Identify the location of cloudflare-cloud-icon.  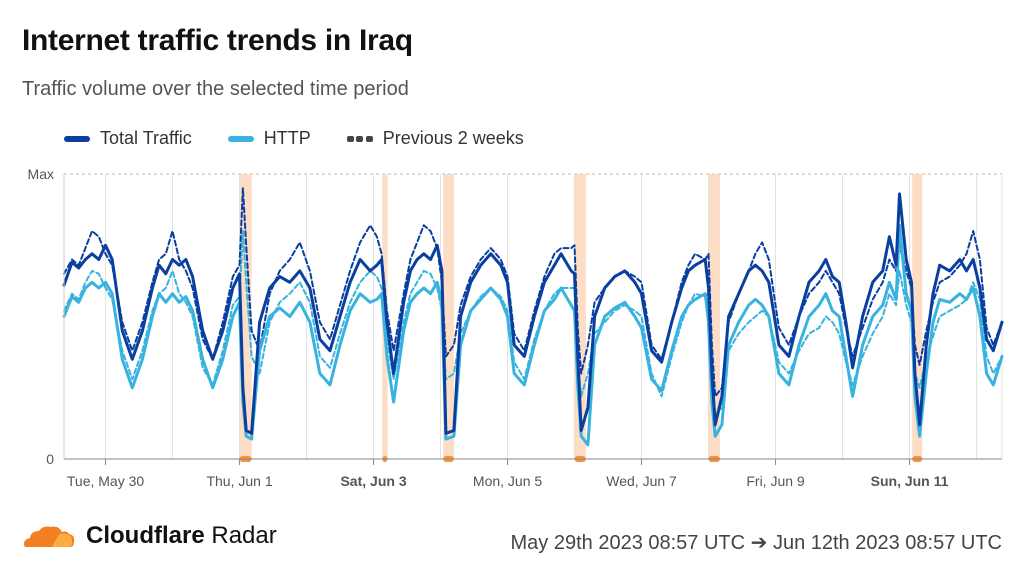
(49, 536).